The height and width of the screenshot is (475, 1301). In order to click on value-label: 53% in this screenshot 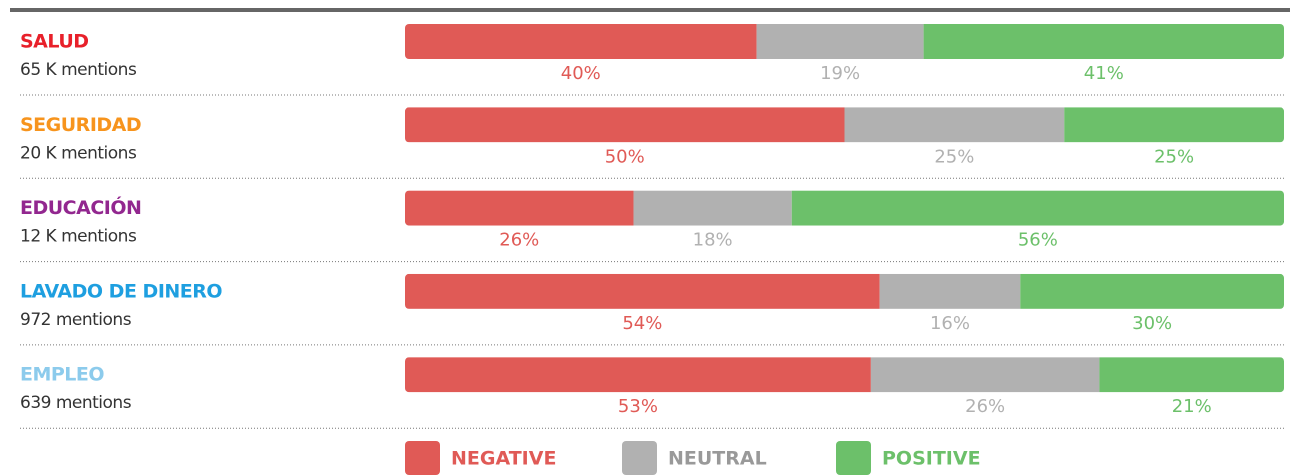, I will do `click(638, 406)`.